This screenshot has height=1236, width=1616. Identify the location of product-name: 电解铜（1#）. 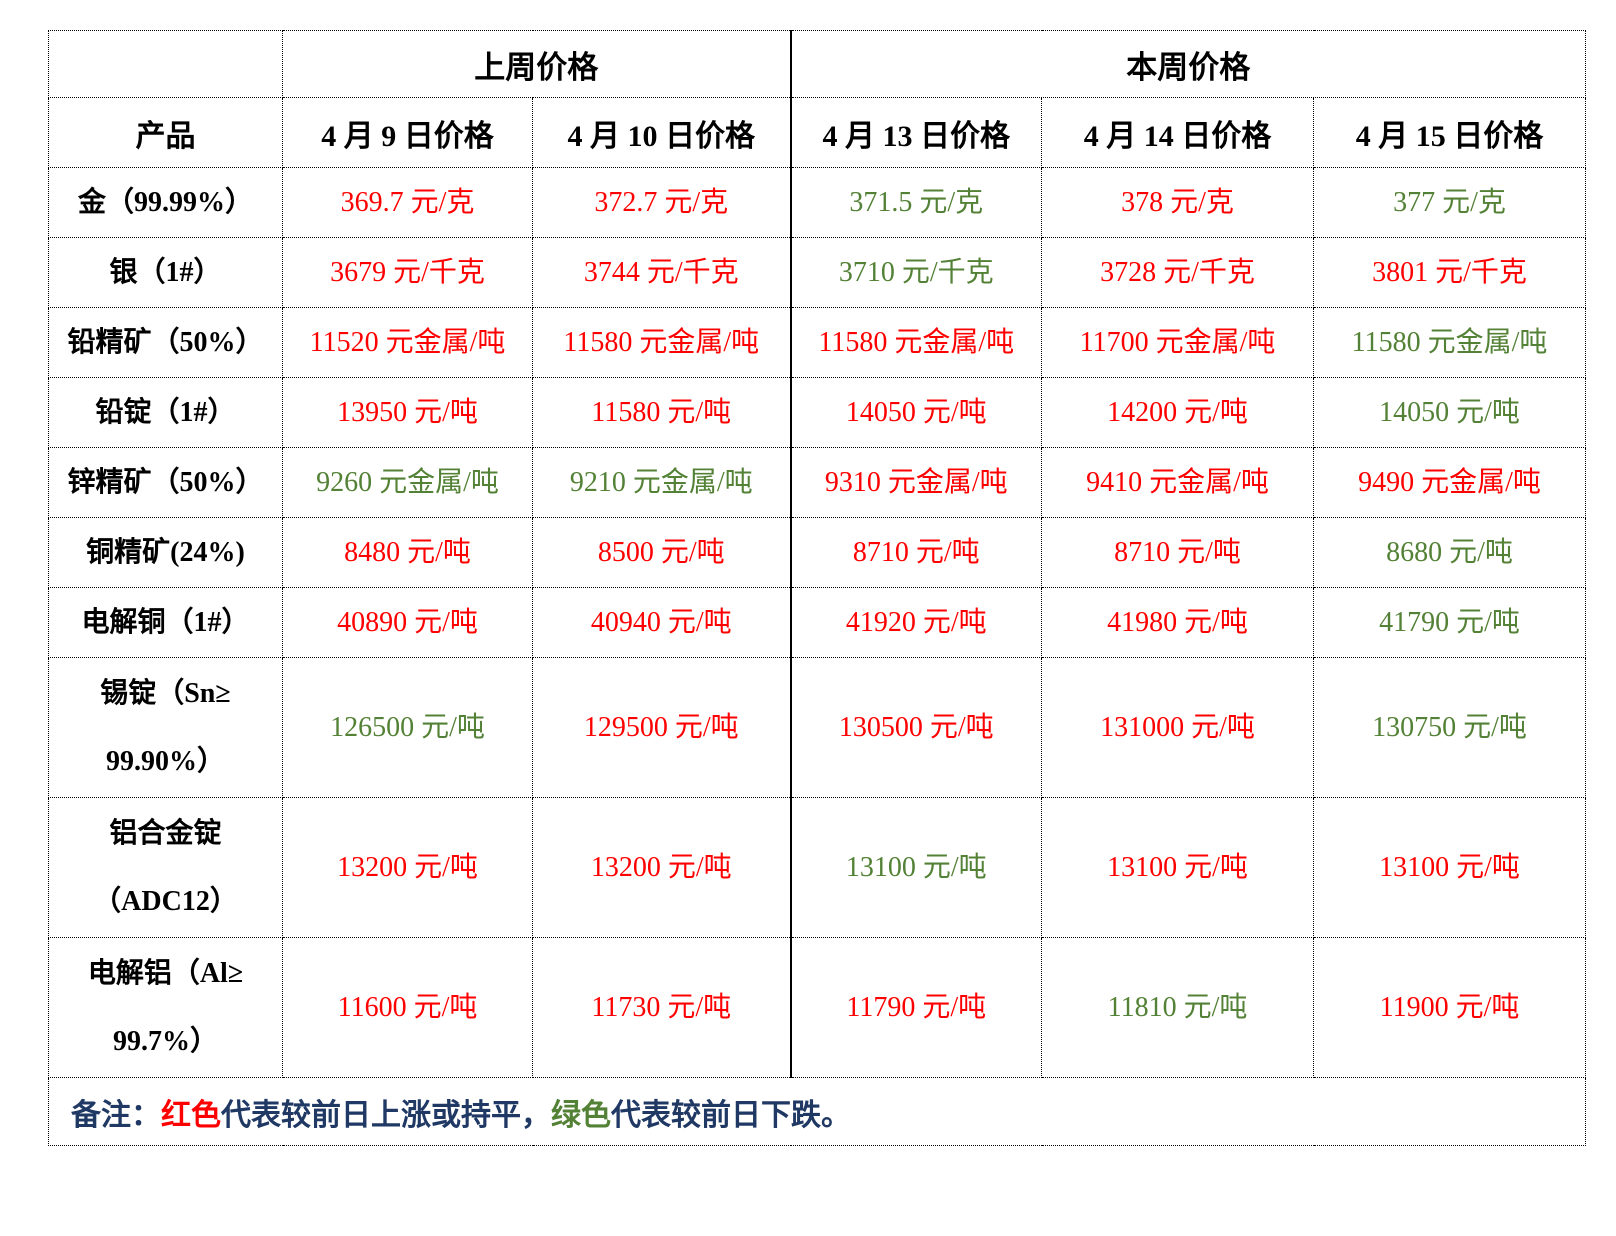
(165, 622).